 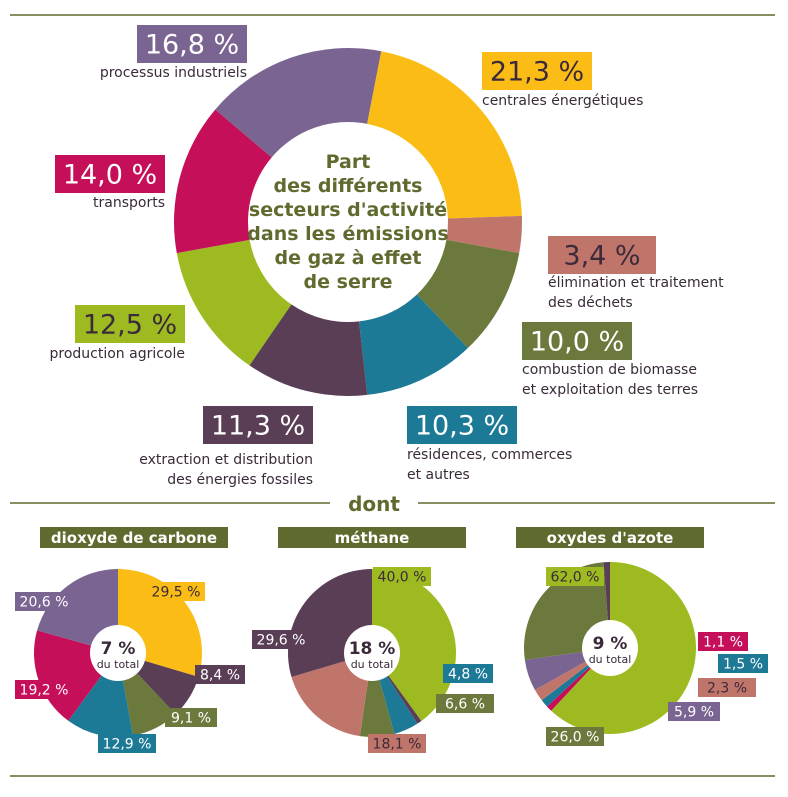 I want to click on sub-chart-1-pct-5: 29,6 %, so click(x=281, y=641).